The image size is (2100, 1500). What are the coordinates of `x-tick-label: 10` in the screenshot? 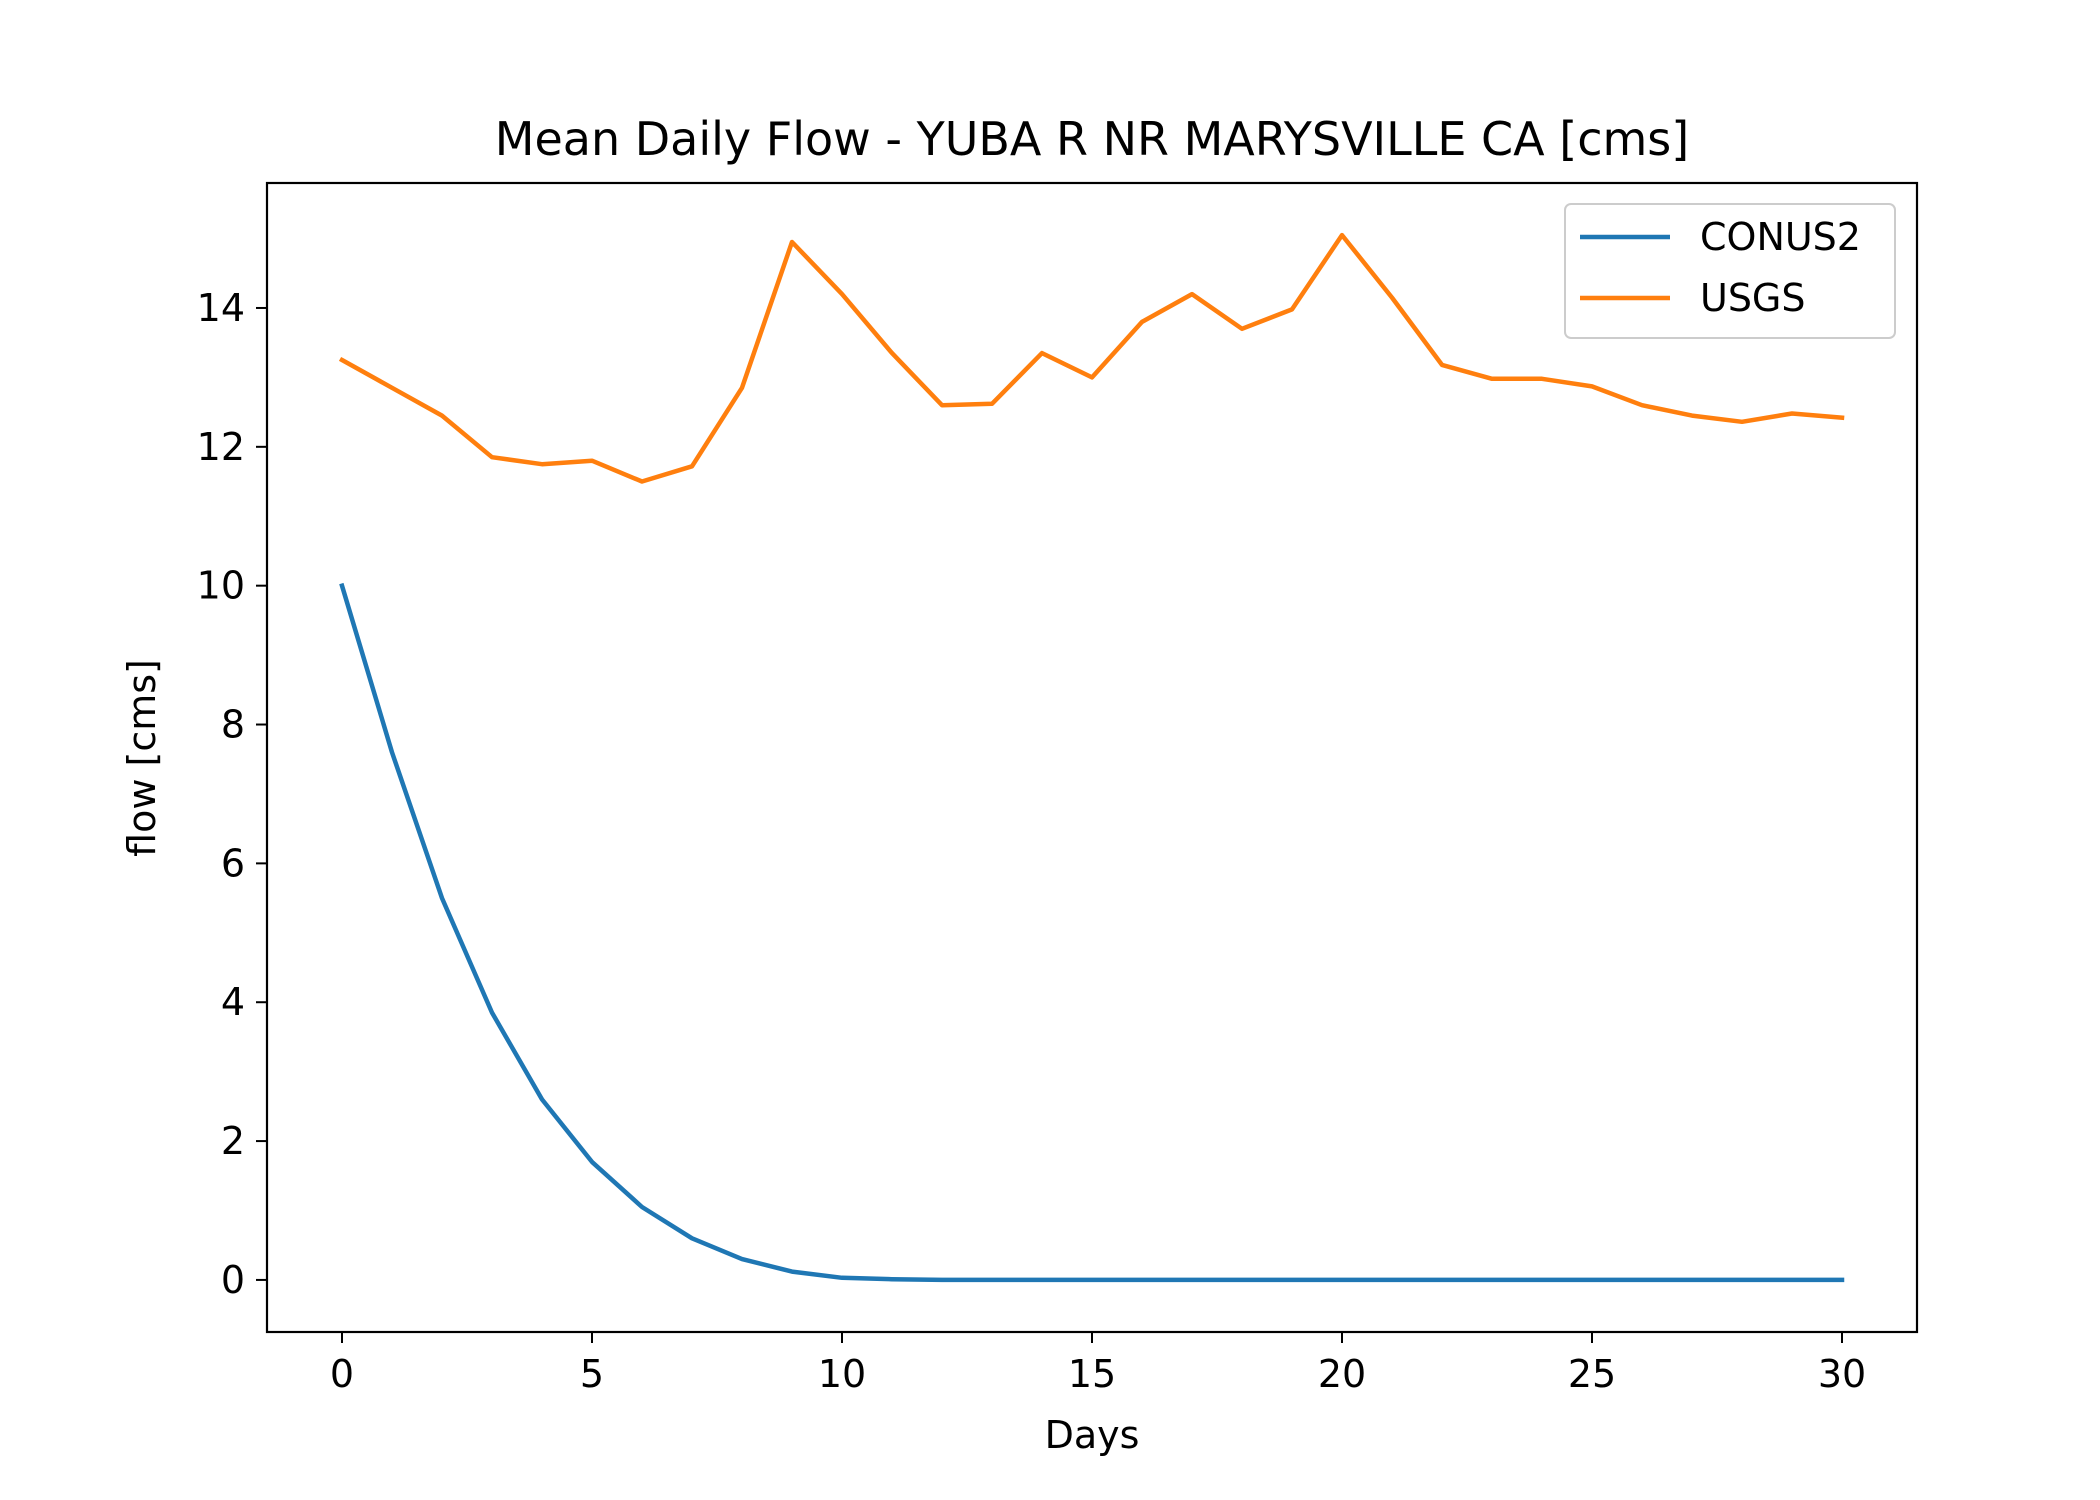 It's located at (842, 1374).